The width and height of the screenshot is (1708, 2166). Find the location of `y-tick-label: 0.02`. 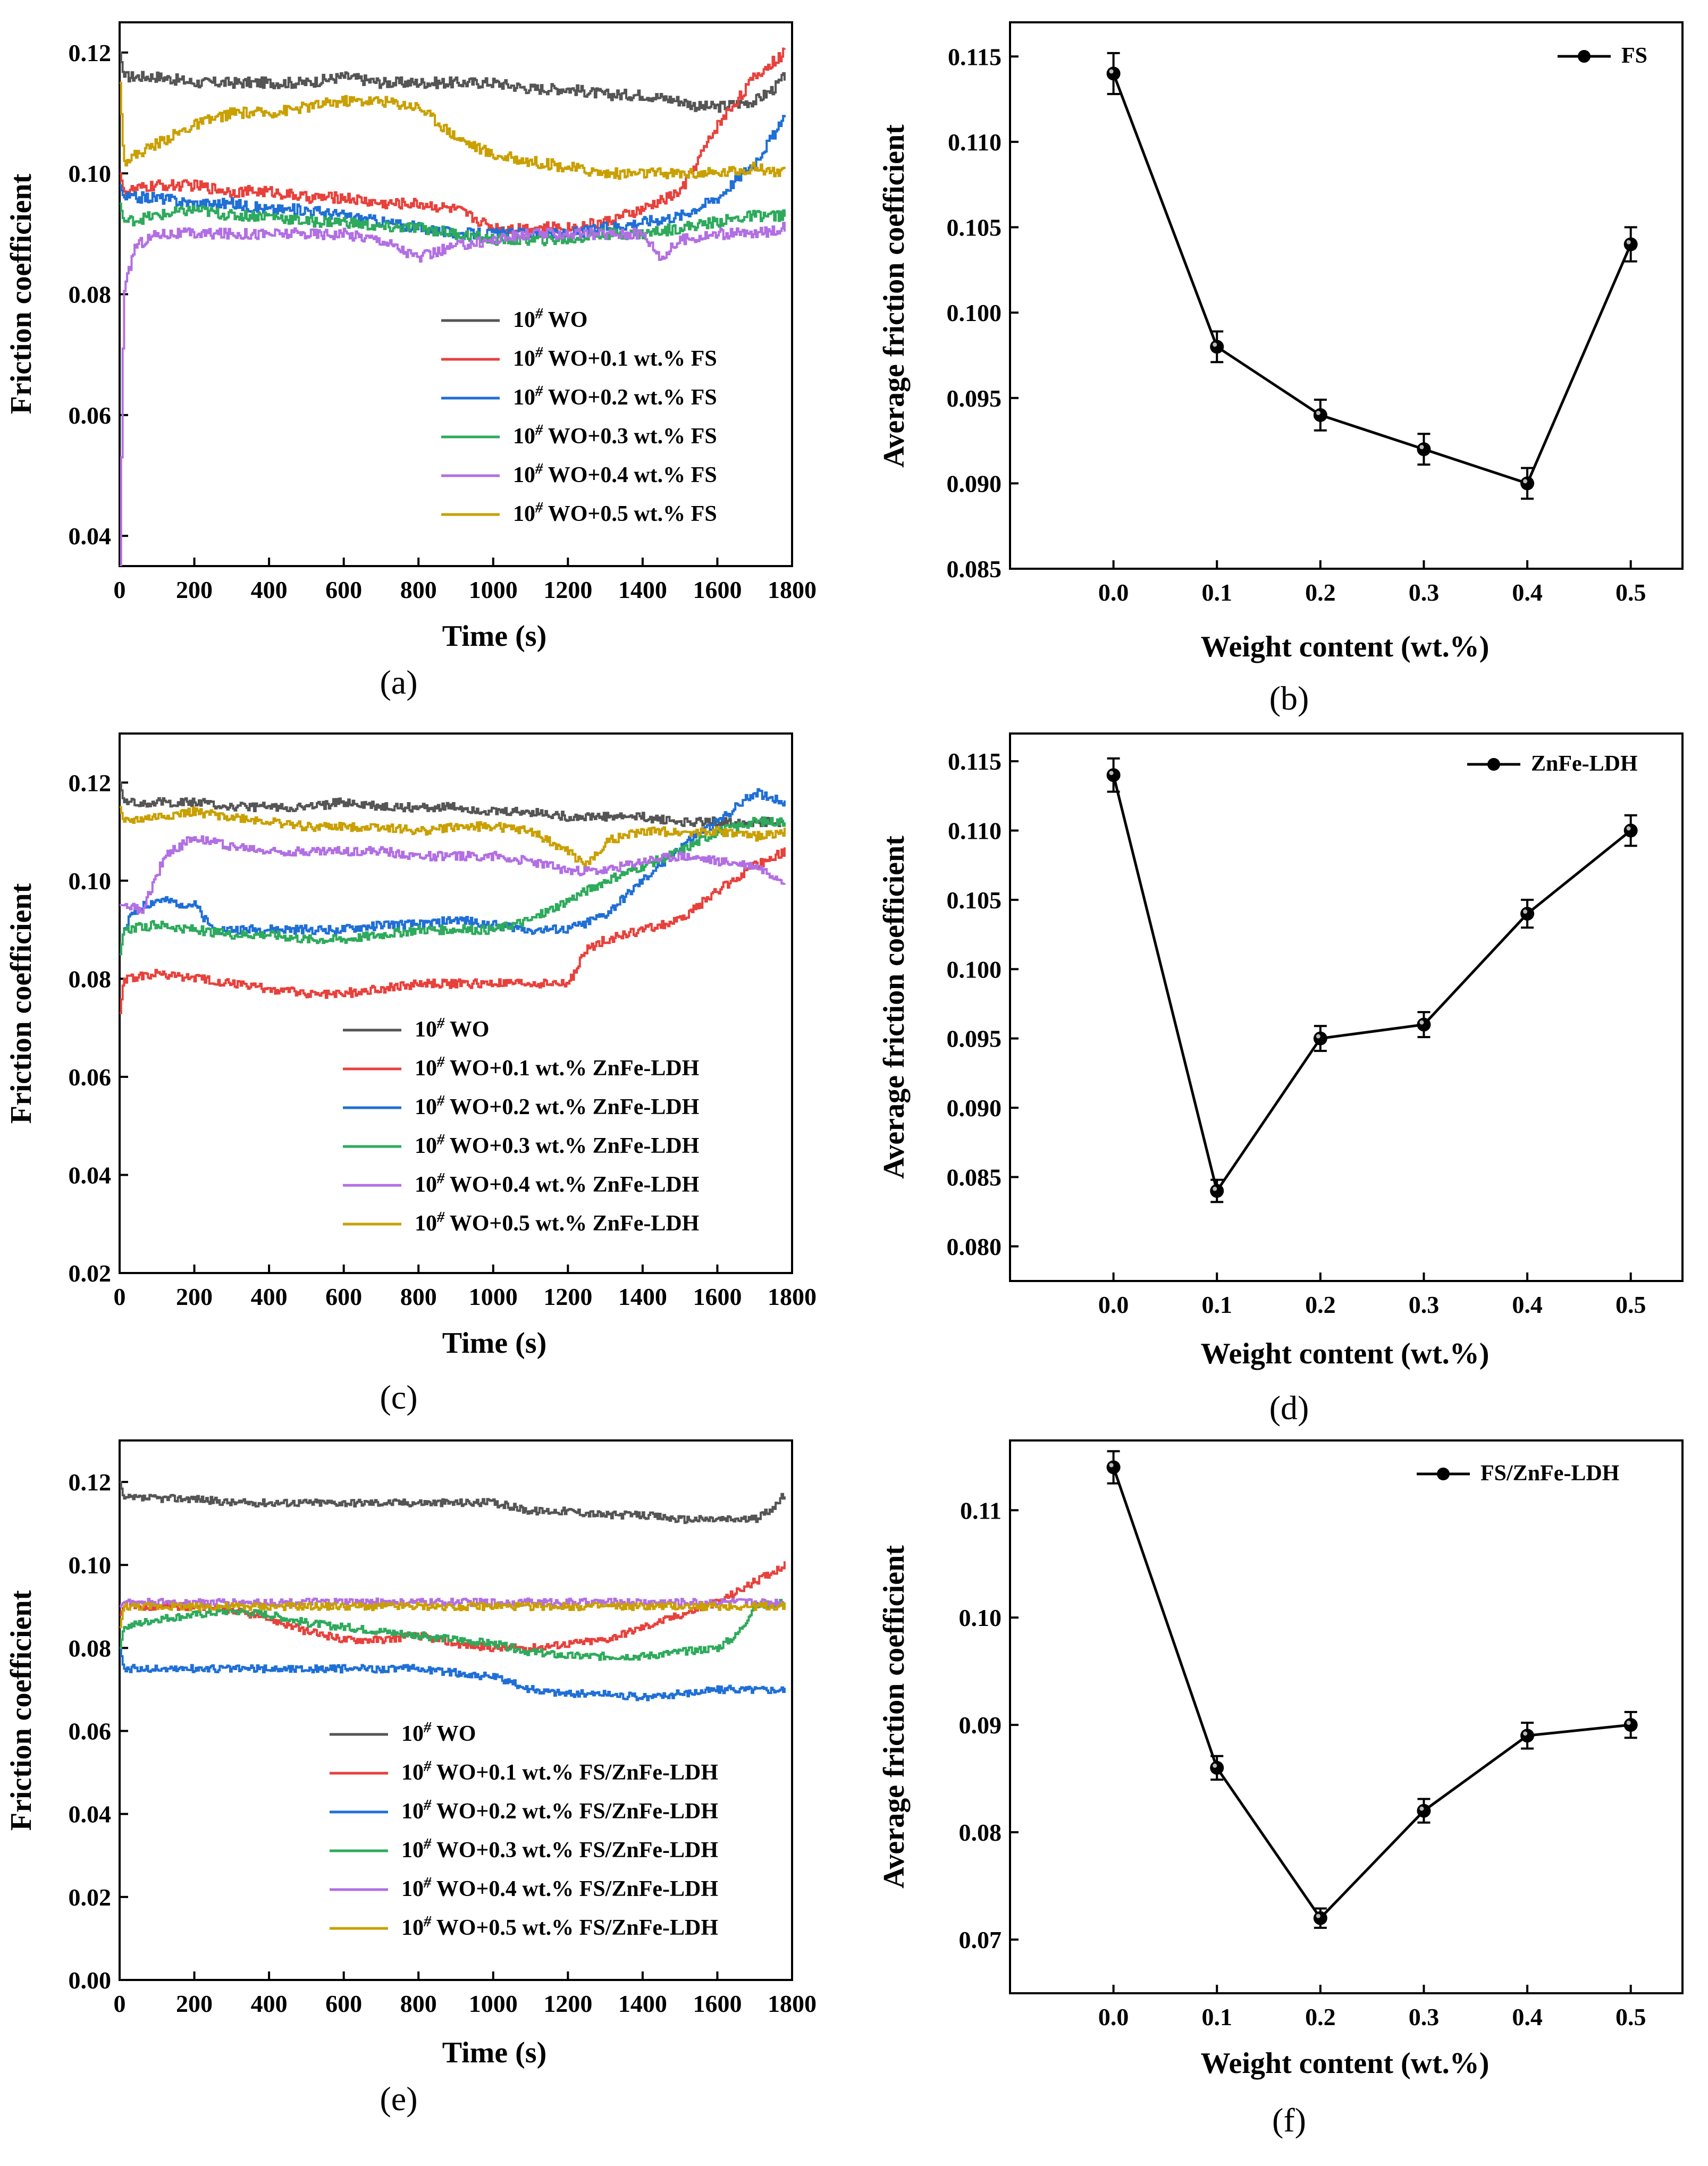

y-tick-label: 0.02 is located at coordinates (90, 1273).